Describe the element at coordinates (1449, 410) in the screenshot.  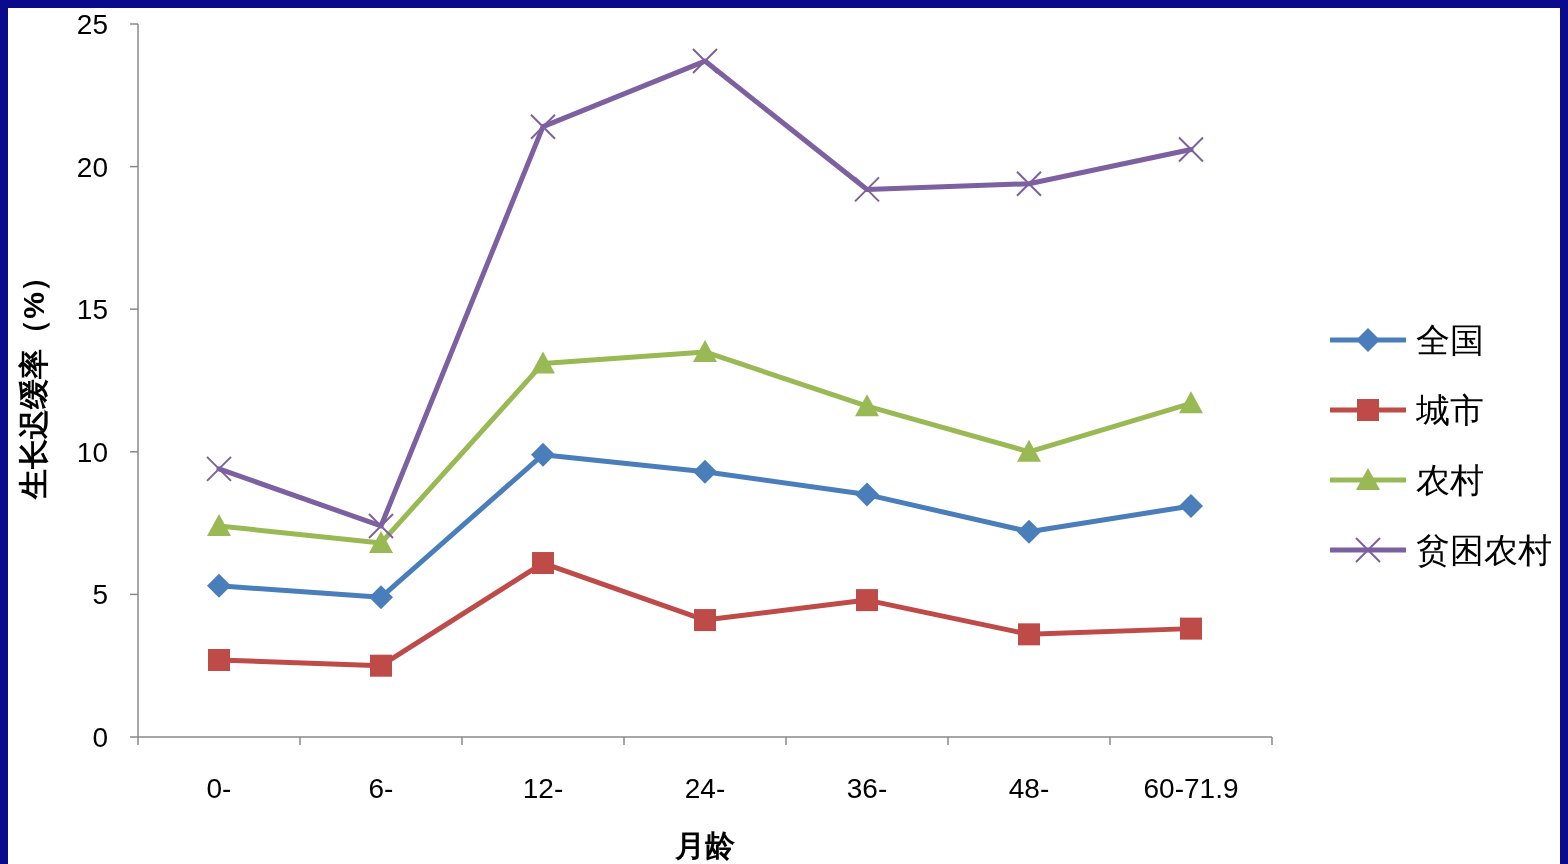
I see `legend-label: 城市` at that location.